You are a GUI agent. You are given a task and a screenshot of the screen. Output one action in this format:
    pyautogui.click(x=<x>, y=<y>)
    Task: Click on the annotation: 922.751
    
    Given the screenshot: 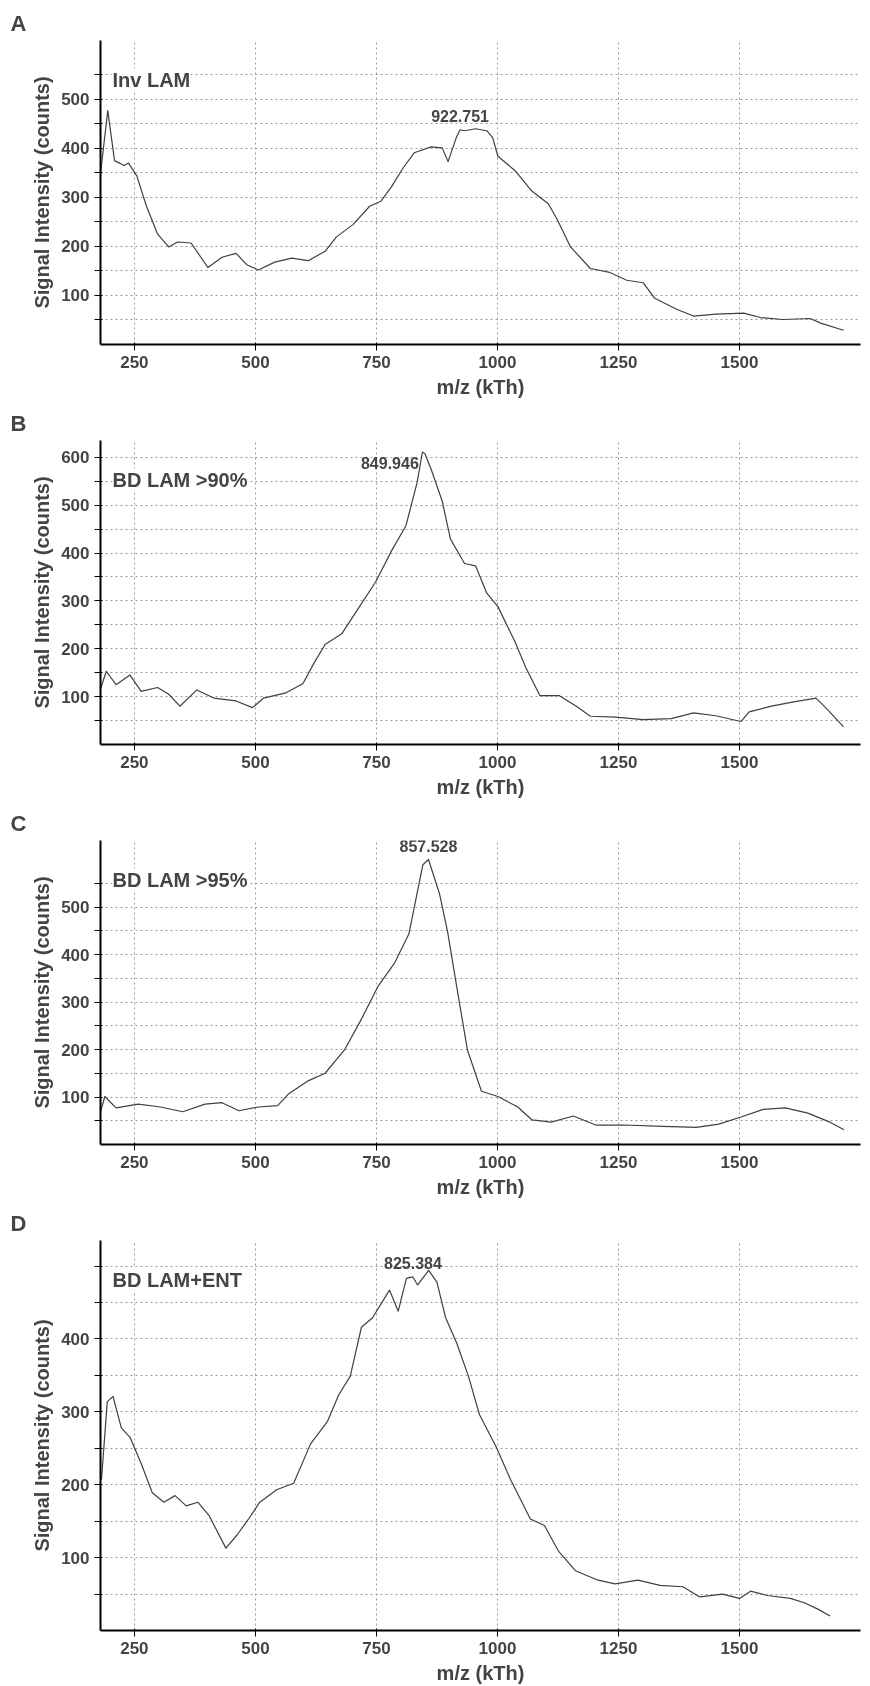 What is the action you would take?
    pyautogui.click(x=460, y=116)
    